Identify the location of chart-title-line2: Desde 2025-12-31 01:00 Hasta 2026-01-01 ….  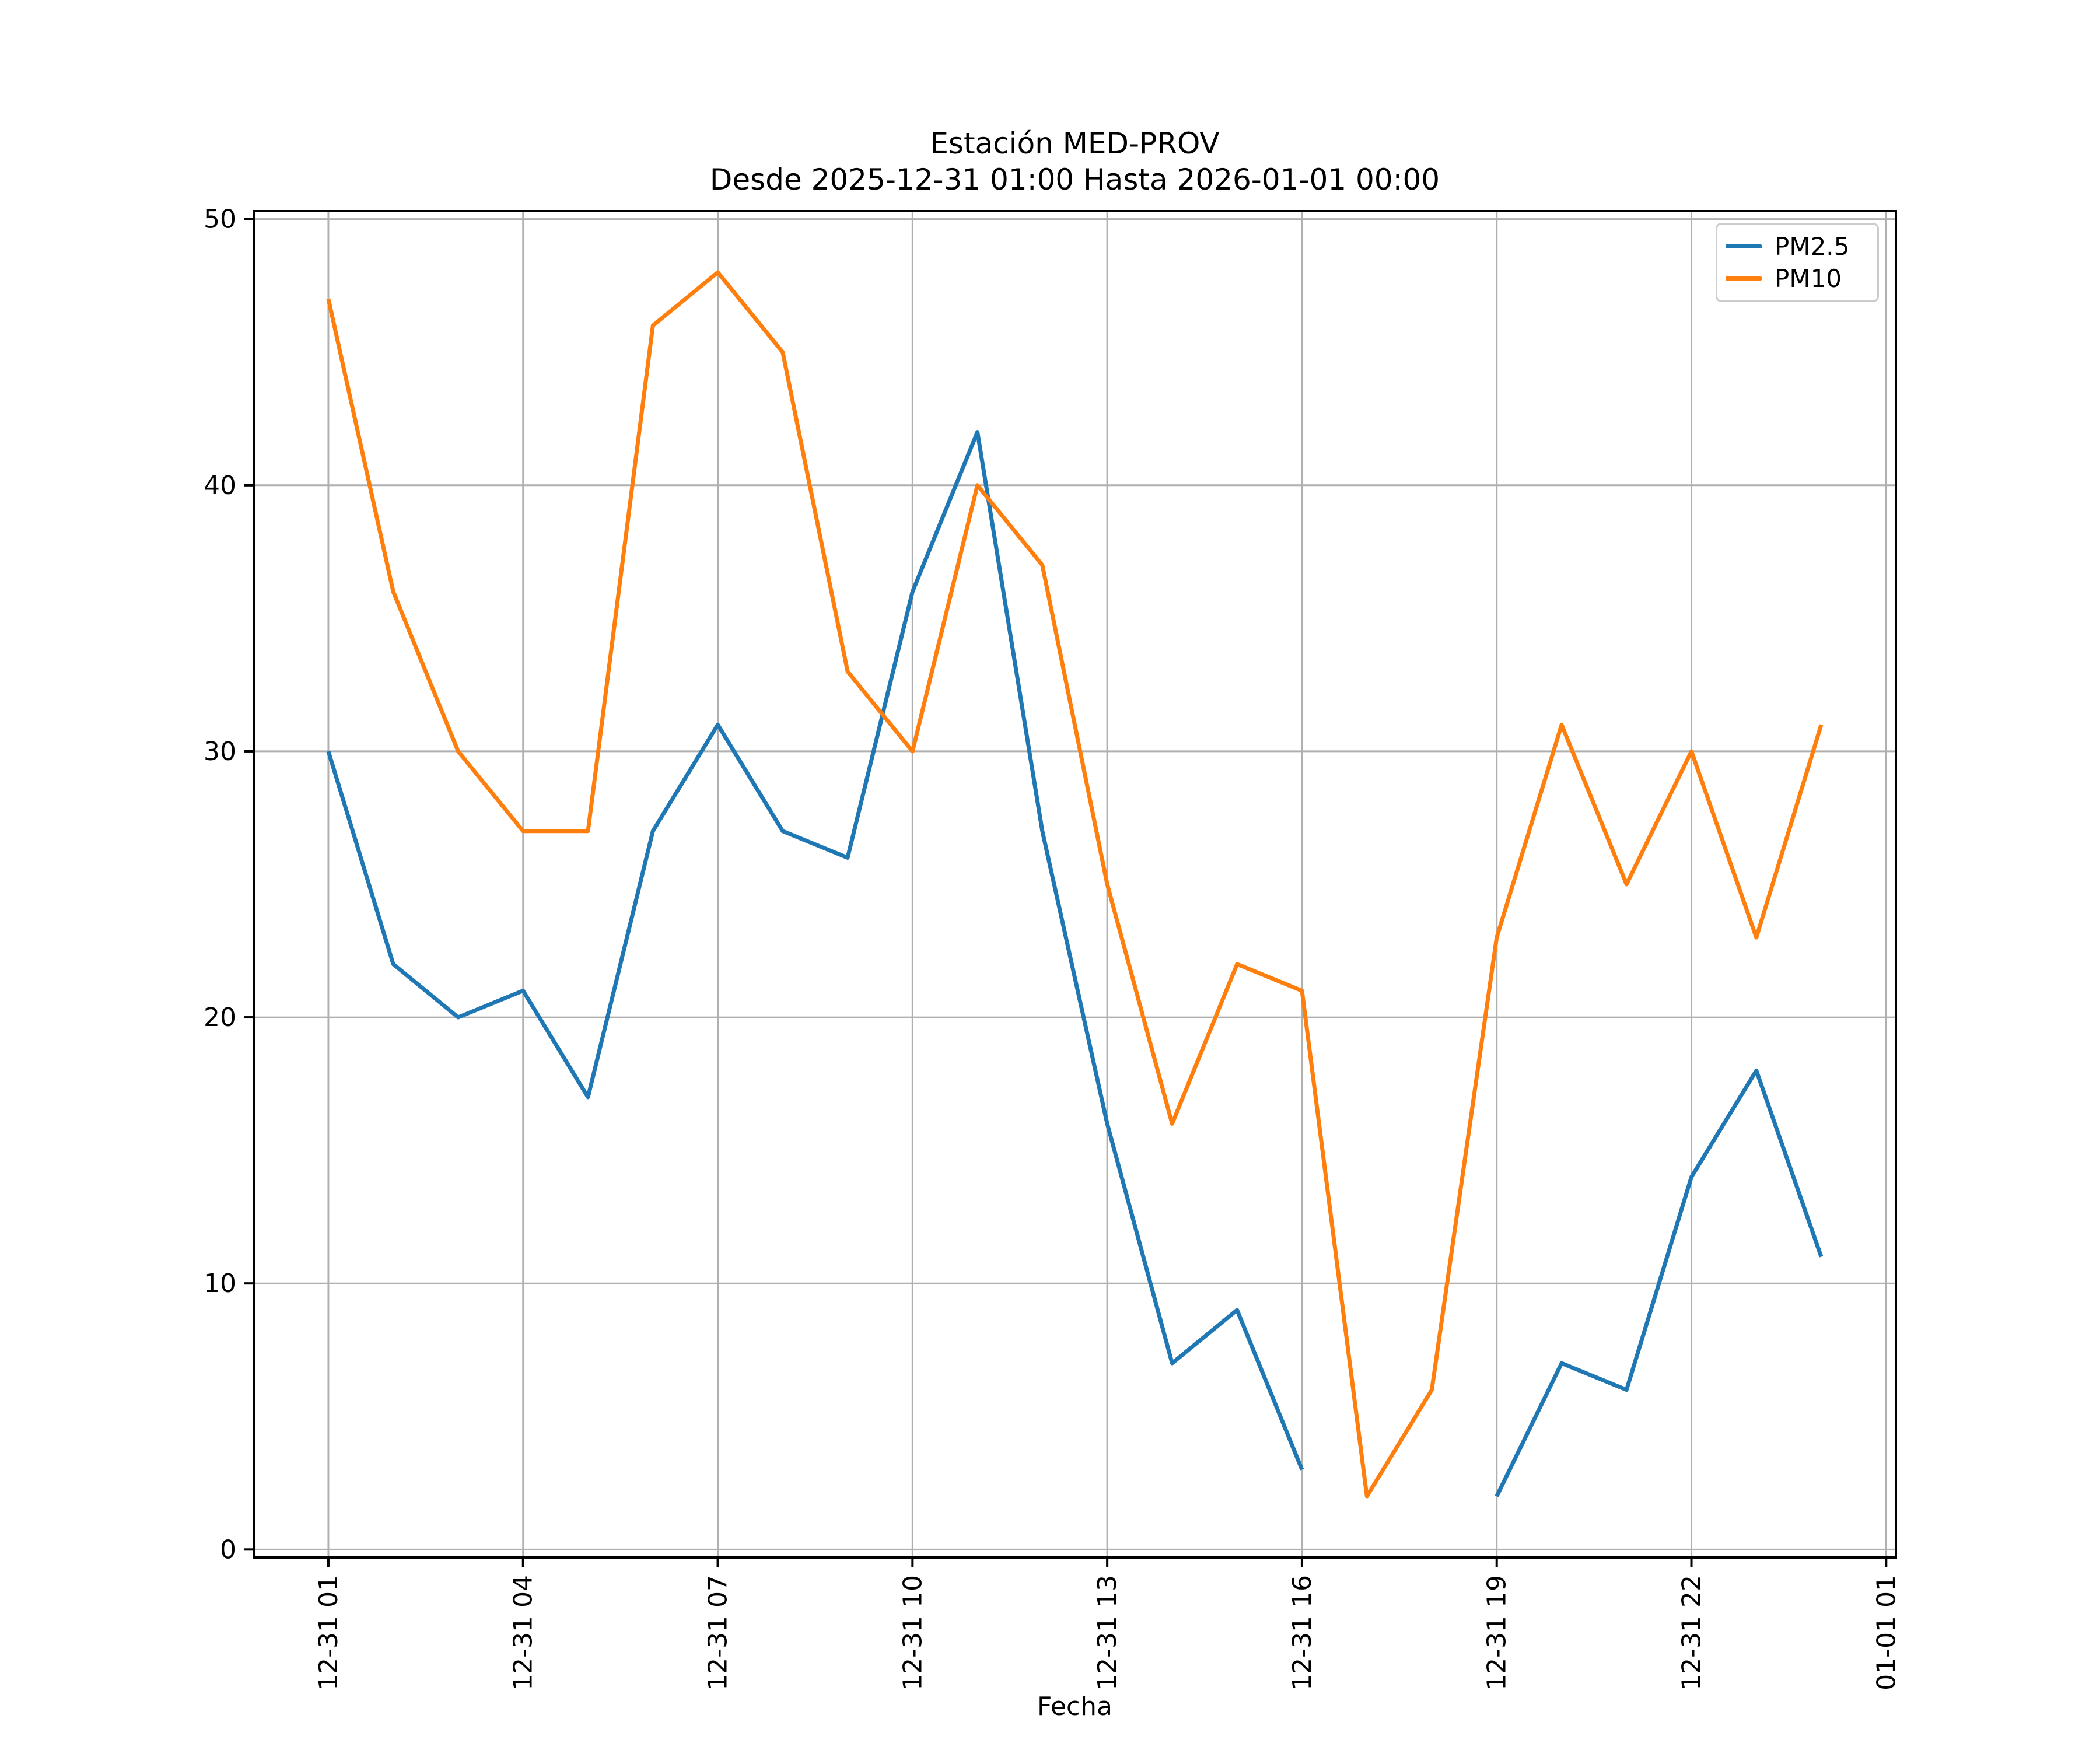
(1074, 180).